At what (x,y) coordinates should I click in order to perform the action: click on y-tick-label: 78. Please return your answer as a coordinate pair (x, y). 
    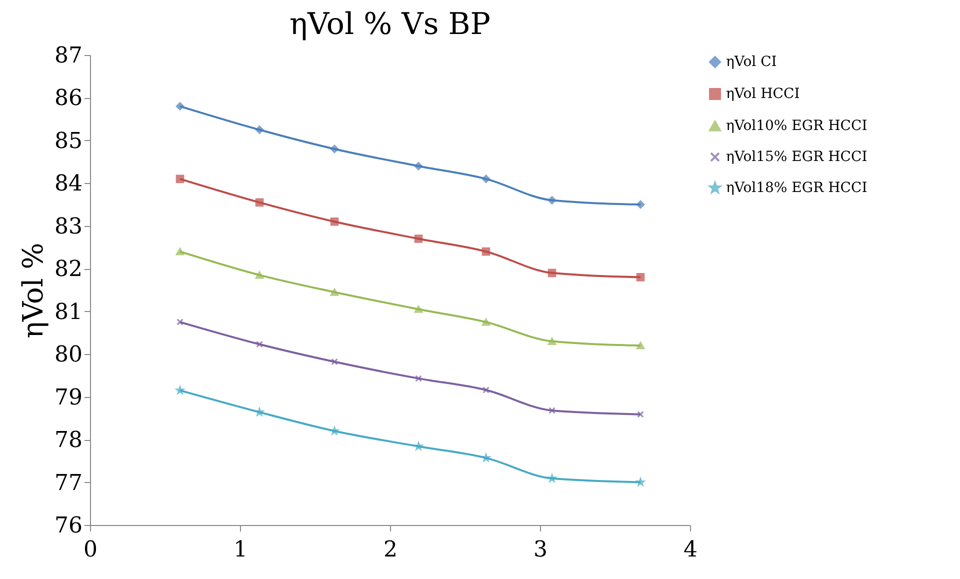
    Looking at the image, I should click on (68, 441).